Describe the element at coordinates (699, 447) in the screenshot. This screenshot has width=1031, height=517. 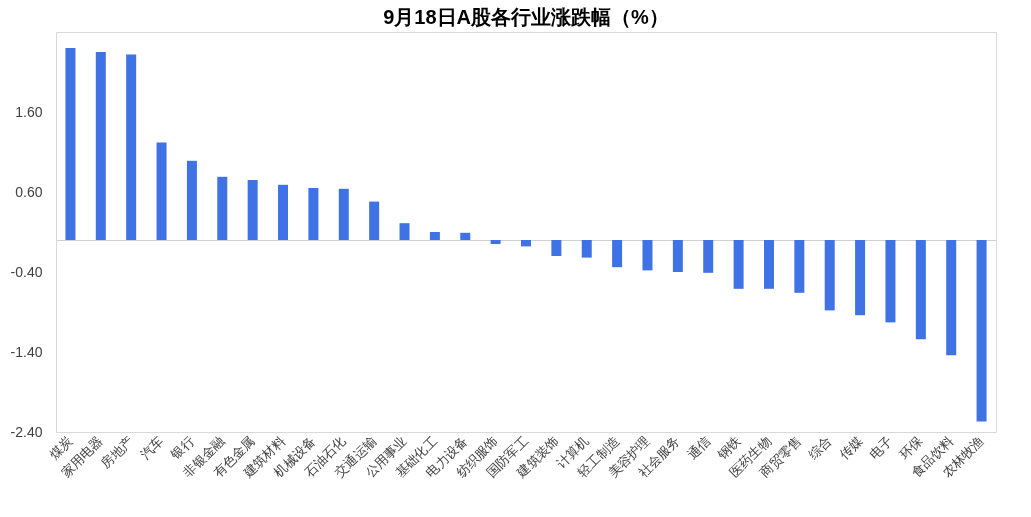
I see `x-tick-label: 通信` at that location.